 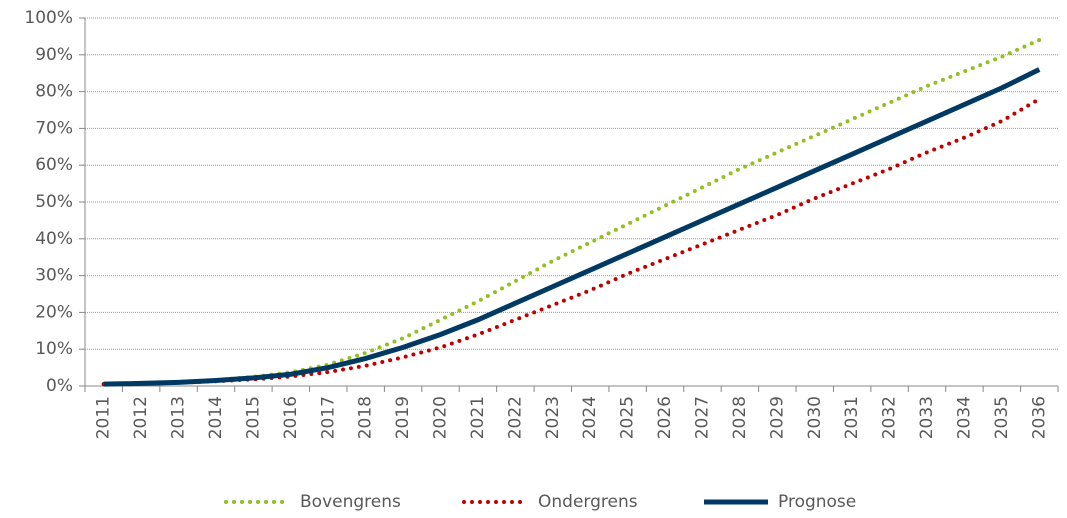 What do you see at coordinates (216, 417) in the screenshot?
I see `x-tick-label: 2014` at bounding box center [216, 417].